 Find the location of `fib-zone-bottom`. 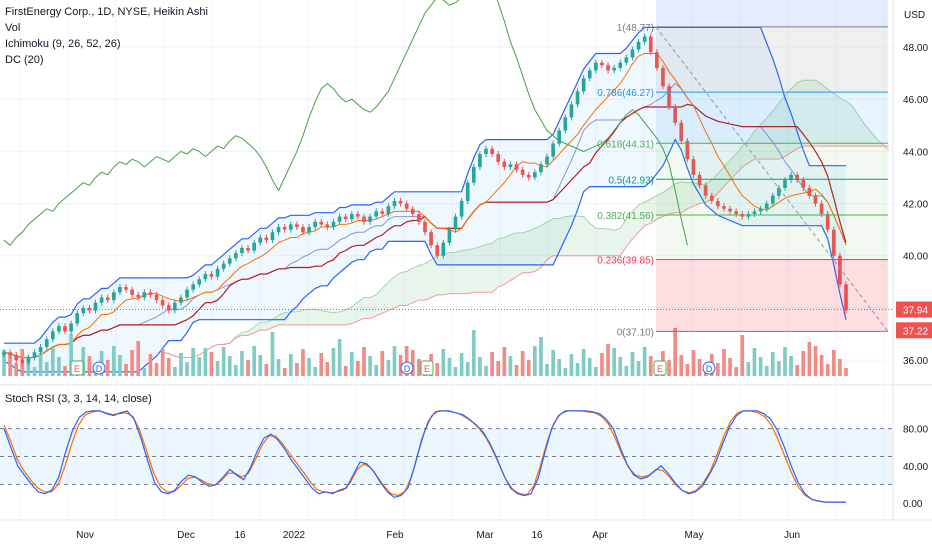

fib-zone-bottom is located at coordinates (772, 295).